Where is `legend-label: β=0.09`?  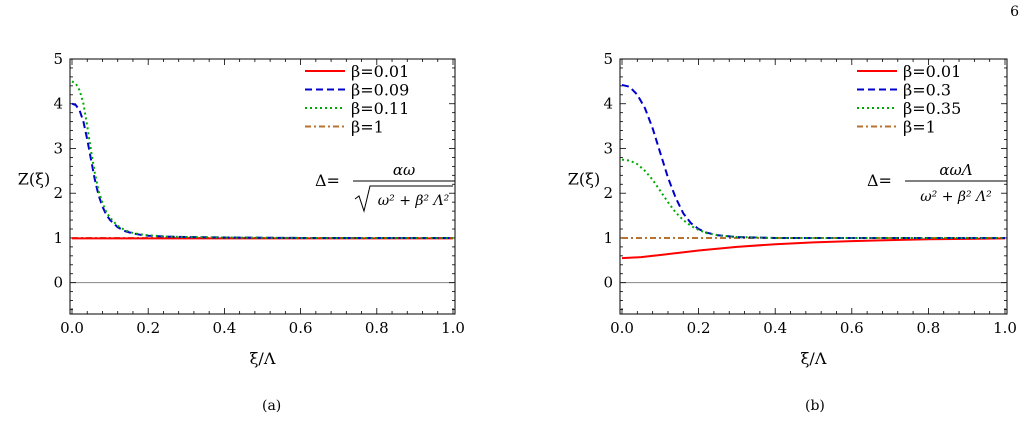
legend-label: β=0.09 is located at coordinates (380, 90).